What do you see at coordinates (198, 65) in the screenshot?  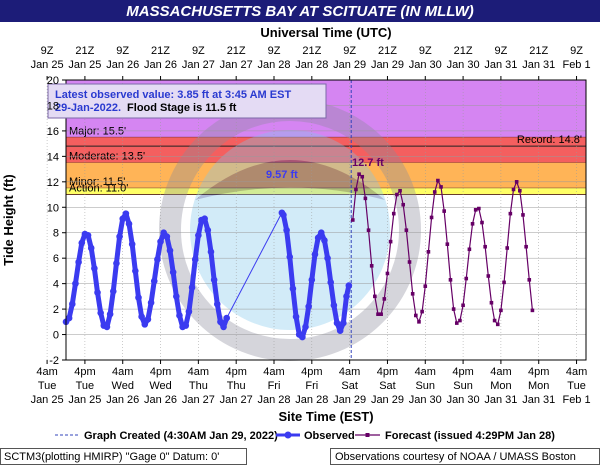 I see `x2-tick-label: Jan 27` at bounding box center [198, 65].